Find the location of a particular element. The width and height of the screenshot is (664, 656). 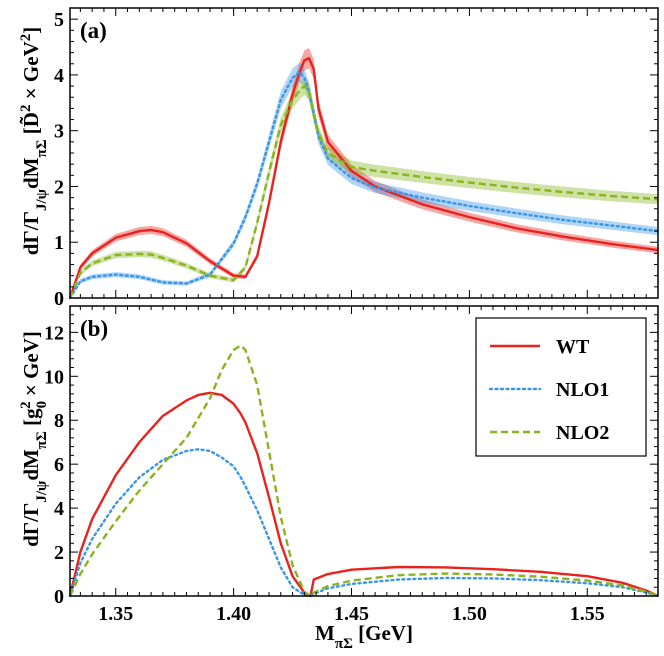

x-tick-label: 1.50 is located at coordinates (469, 614).